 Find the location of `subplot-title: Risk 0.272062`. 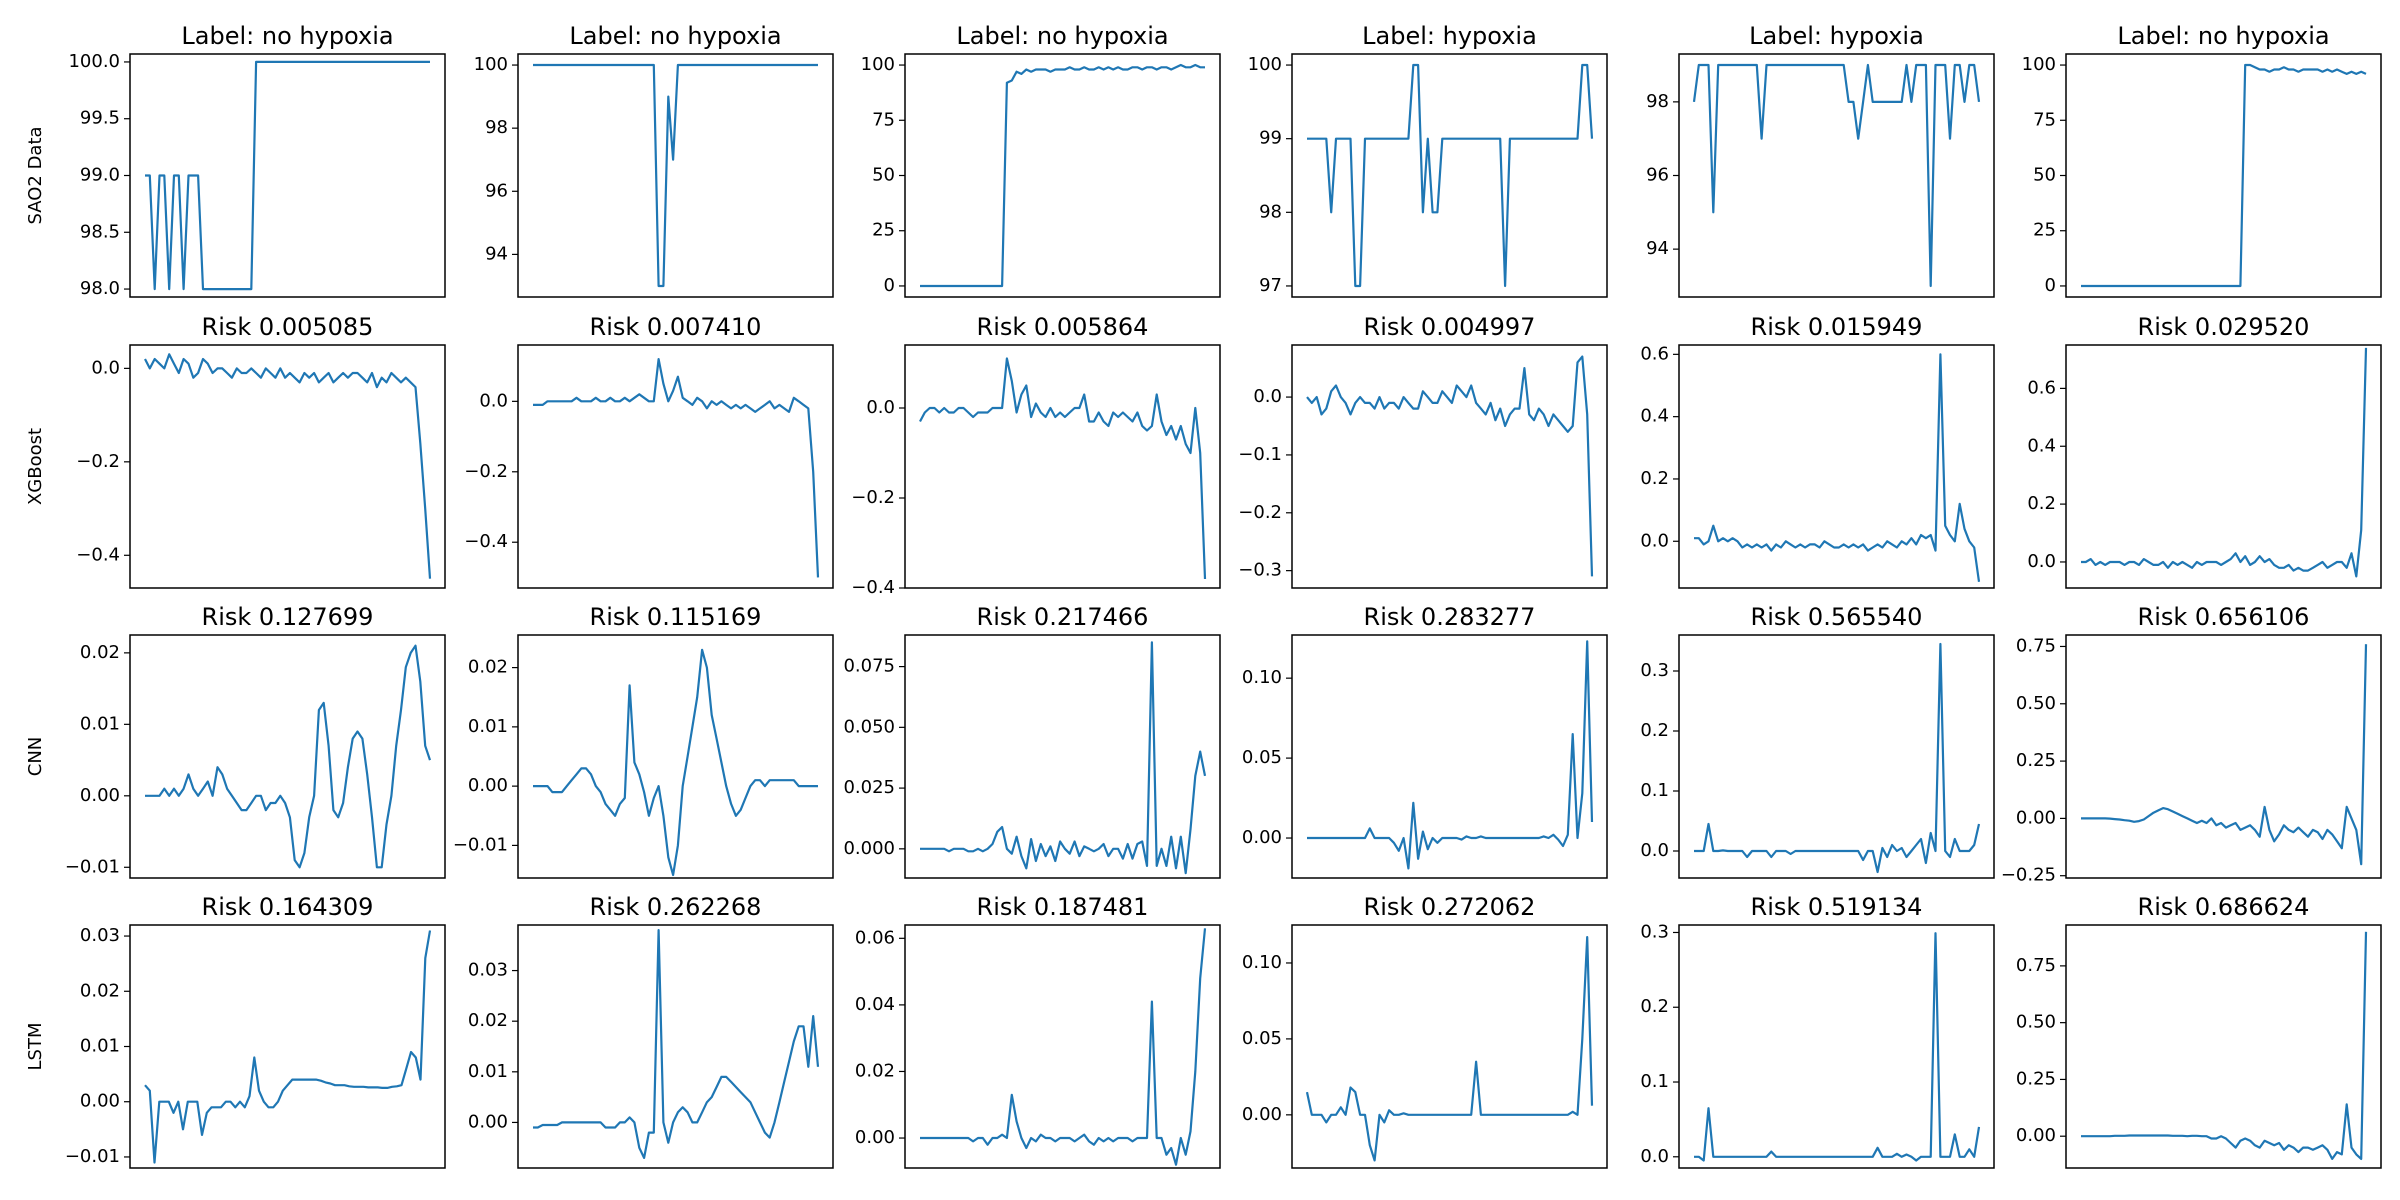

subplot-title: Risk 0.272062 is located at coordinates (1450, 907).